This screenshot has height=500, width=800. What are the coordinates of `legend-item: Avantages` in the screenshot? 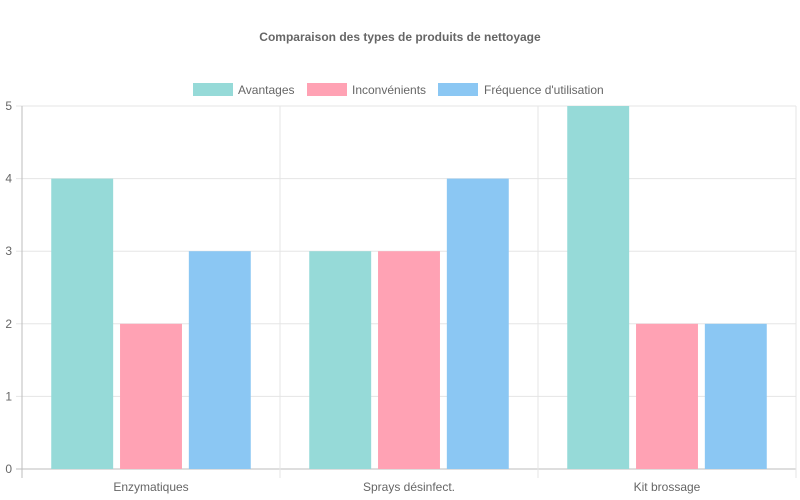 It's located at (244, 90).